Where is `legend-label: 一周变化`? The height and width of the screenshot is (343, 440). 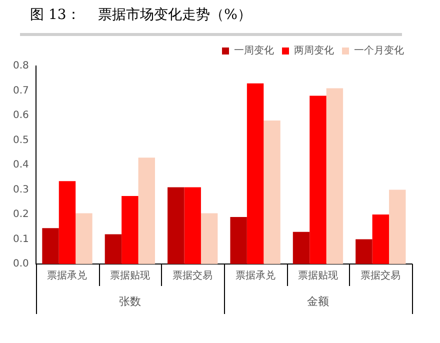 legend-label: 一周变化 is located at coordinates (254, 50).